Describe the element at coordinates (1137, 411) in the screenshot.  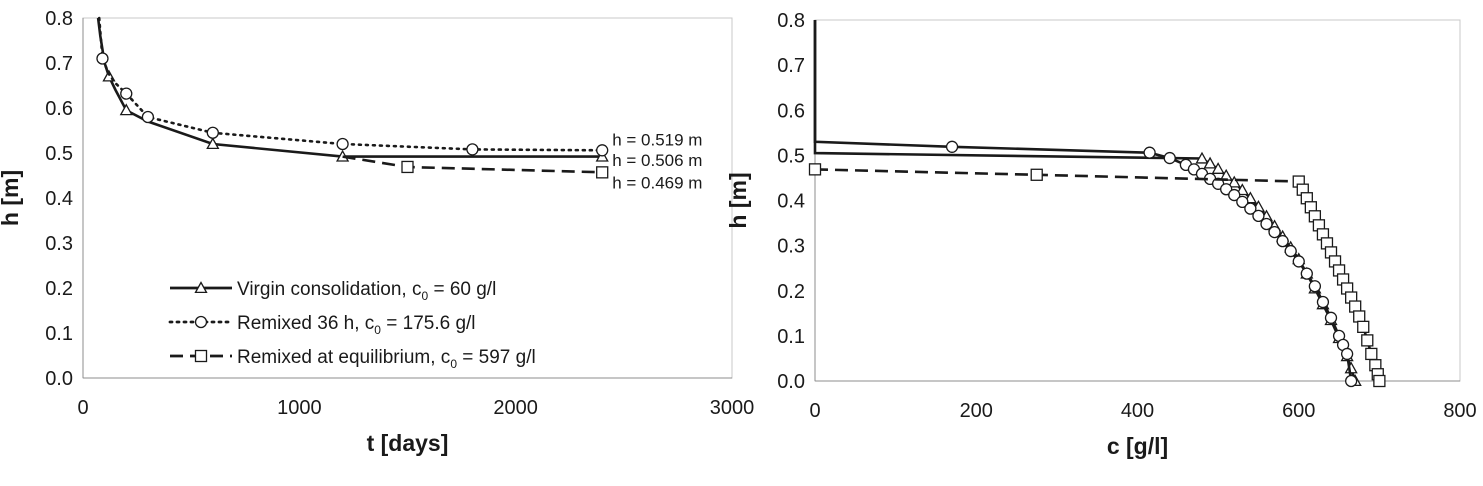
I see `x-tick-label: 400` at that location.